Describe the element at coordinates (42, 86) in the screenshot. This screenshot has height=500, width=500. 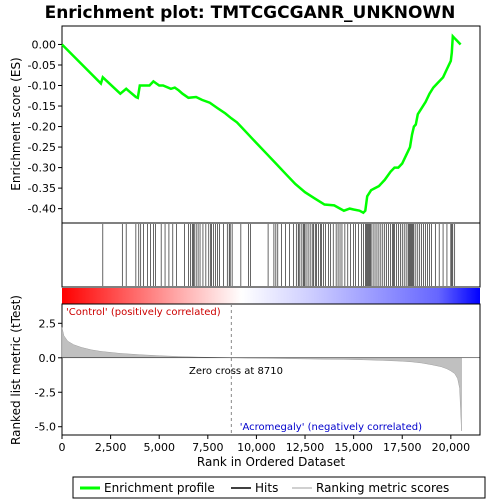
I see `enrichment-y-tick-label: -0.10` at that location.